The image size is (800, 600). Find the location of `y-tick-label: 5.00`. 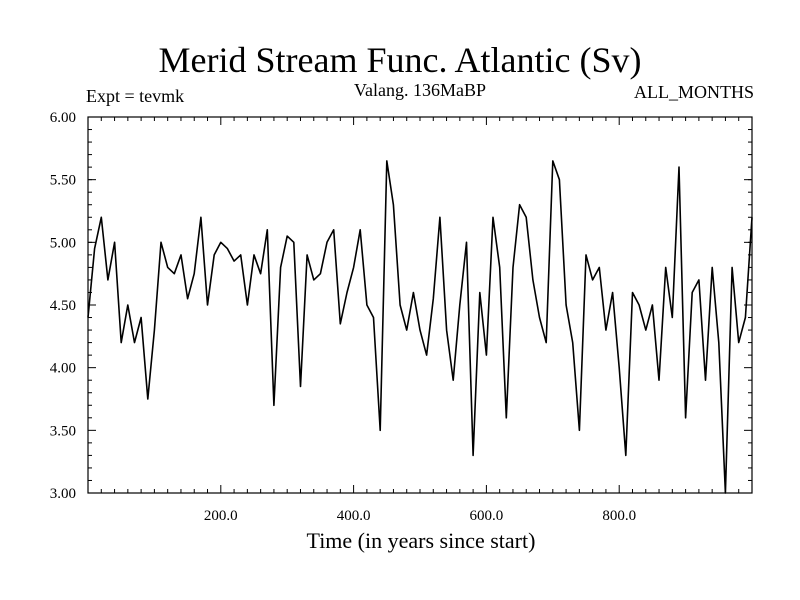

y-tick-label: 5.00 is located at coordinates (63, 243).